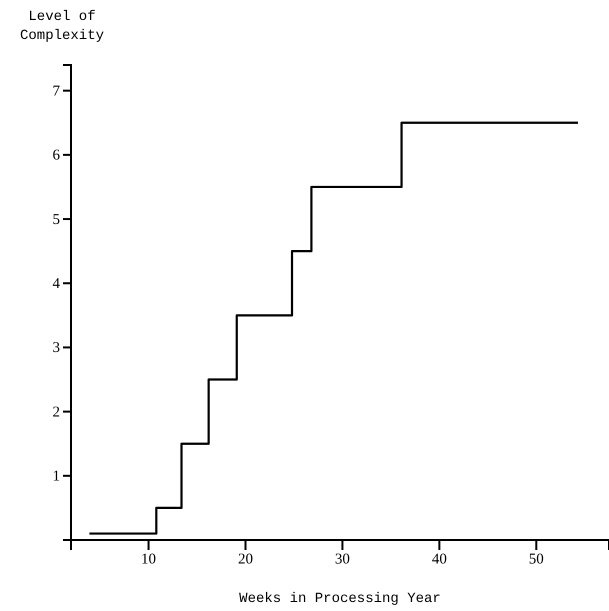  I want to click on x-tick-label: 30, so click(342, 560).